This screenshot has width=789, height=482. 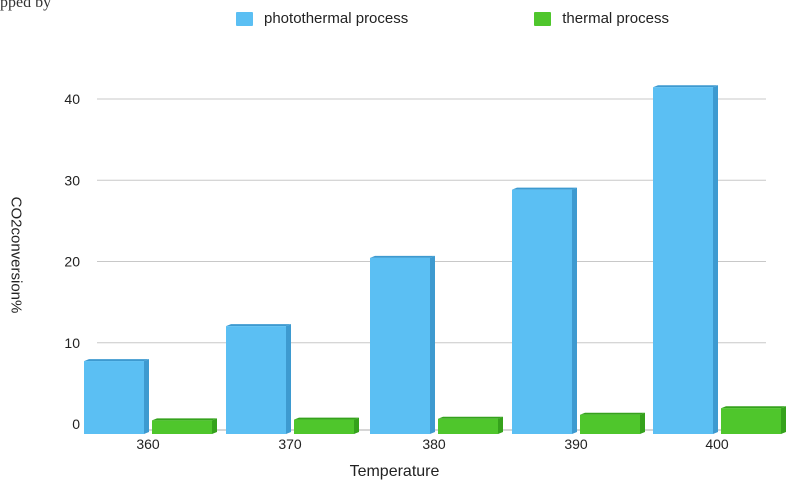 What do you see at coordinates (26, 5) in the screenshot?
I see `top-fragment-text: pped by` at bounding box center [26, 5].